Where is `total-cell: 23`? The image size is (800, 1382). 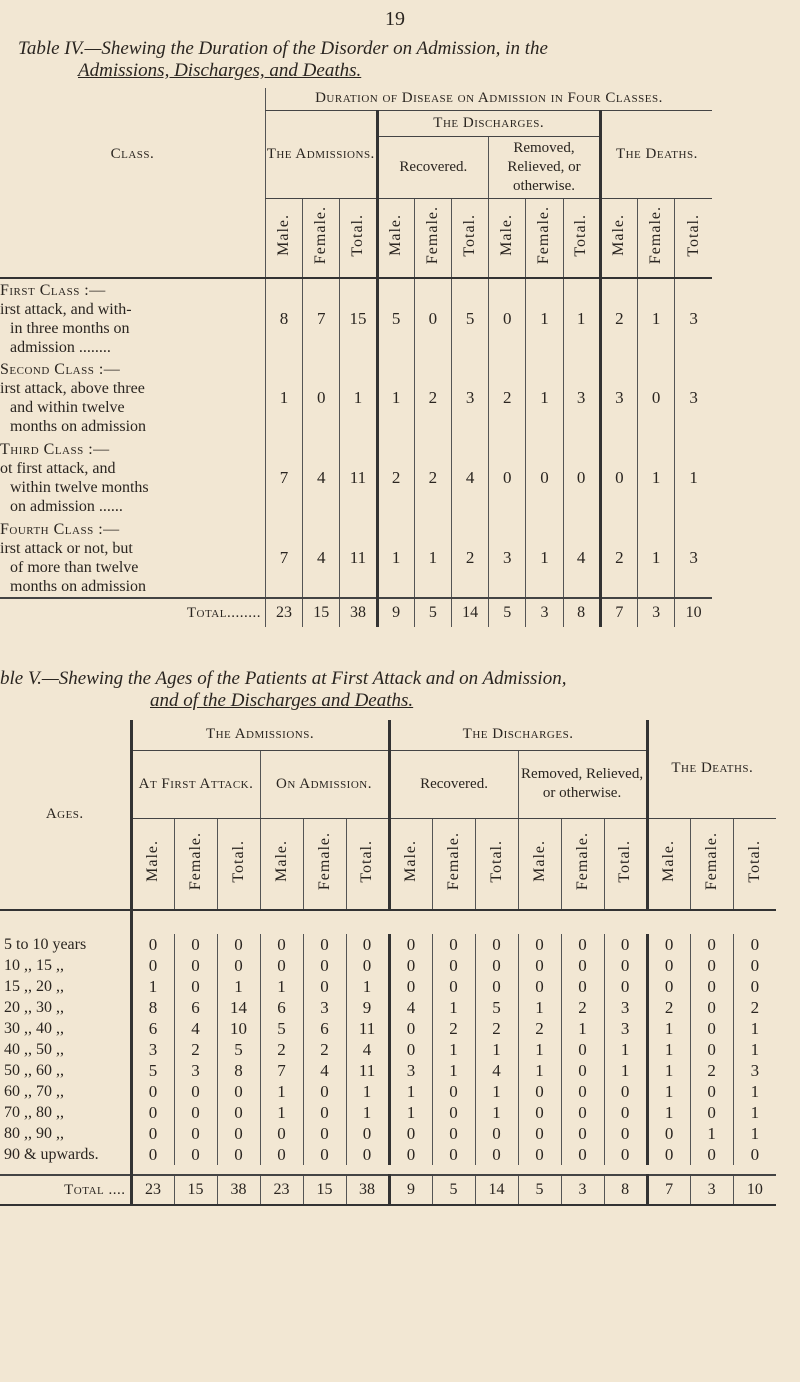 total-cell: 23 is located at coordinates (283, 612).